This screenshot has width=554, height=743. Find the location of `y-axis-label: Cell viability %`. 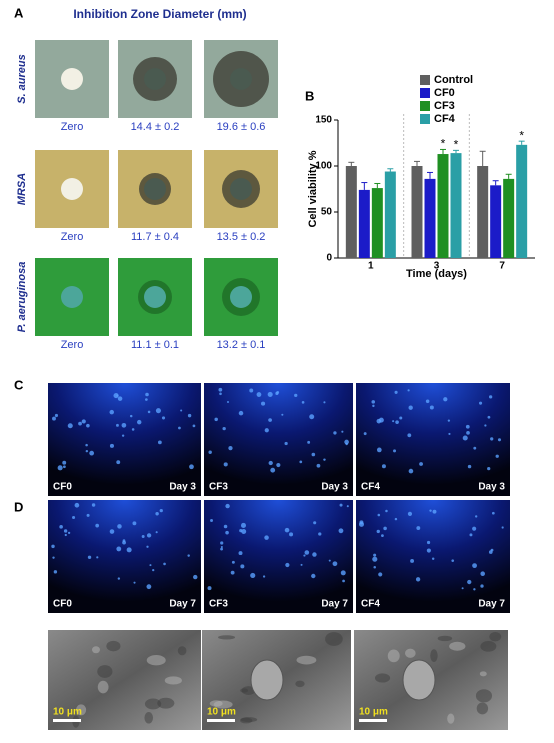

y-axis-label: Cell viability % is located at coordinates (313, 188).